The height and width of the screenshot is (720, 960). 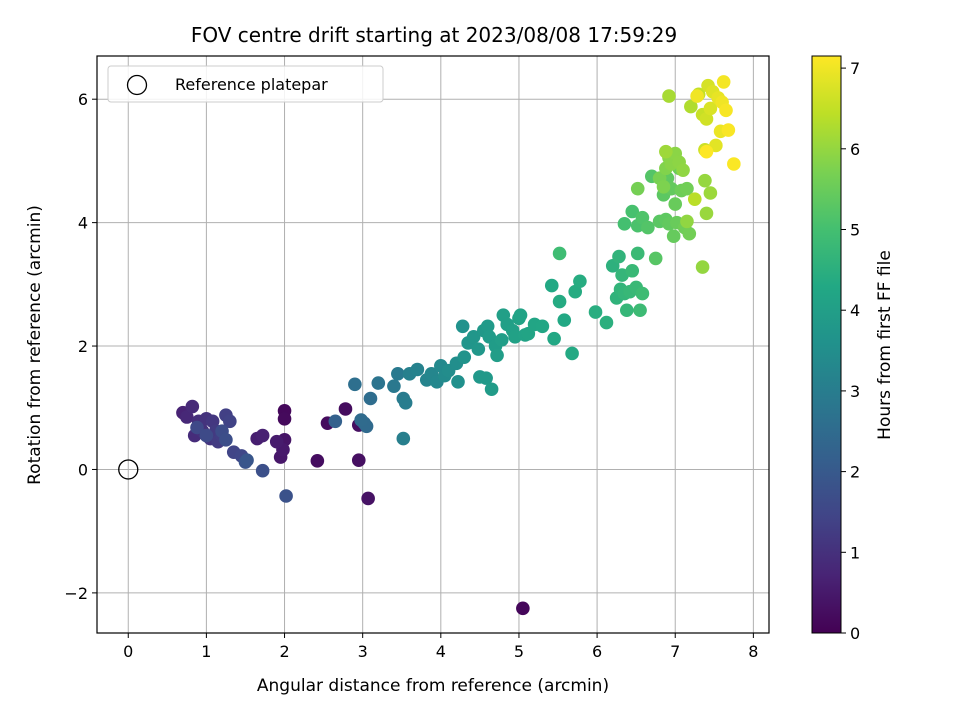 What do you see at coordinates (855, 68) in the screenshot?
I see `colorbar-tick-label: 7` at bounding box center [855, 68].